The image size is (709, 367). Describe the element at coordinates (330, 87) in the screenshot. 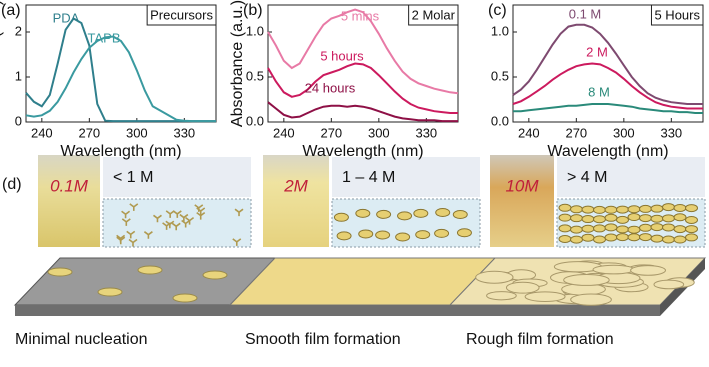

I see `series-label: 24 hours` at that location.